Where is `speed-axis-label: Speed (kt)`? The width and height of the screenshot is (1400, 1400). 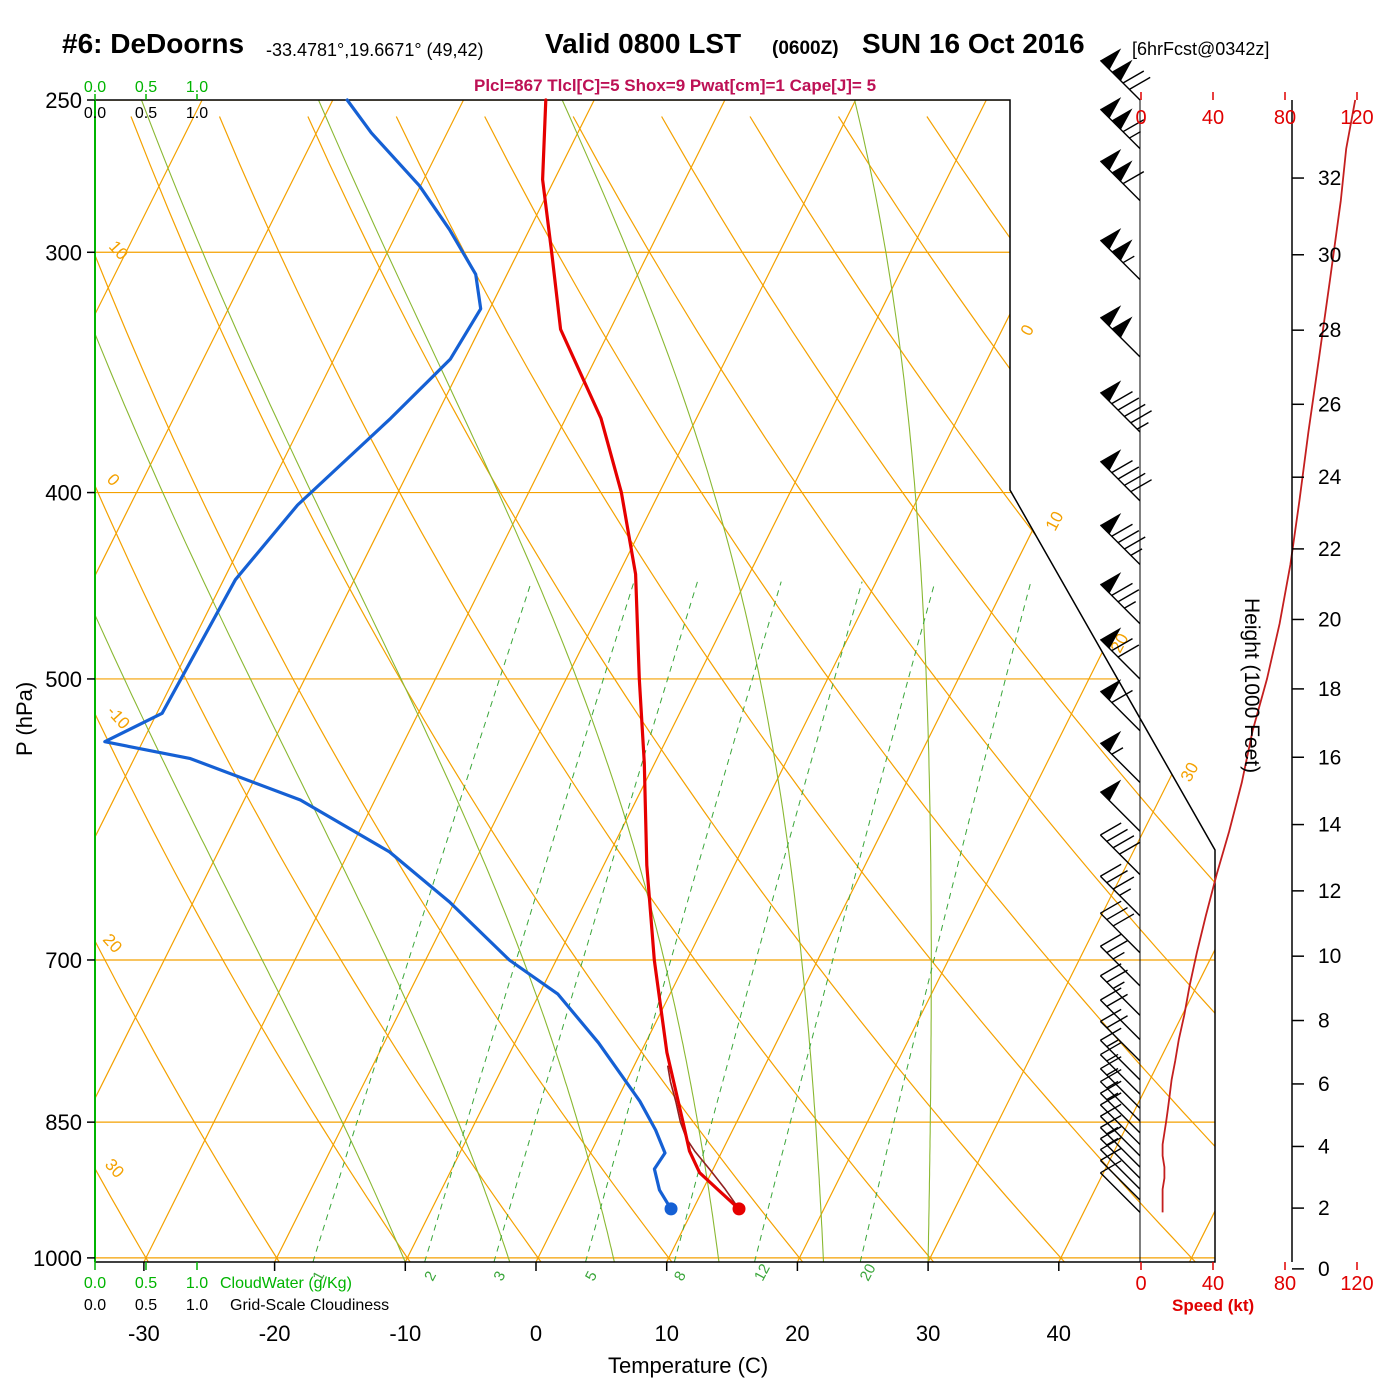
speed-axis-label: Speed (kt) is located at coordinates (1213, 1305).